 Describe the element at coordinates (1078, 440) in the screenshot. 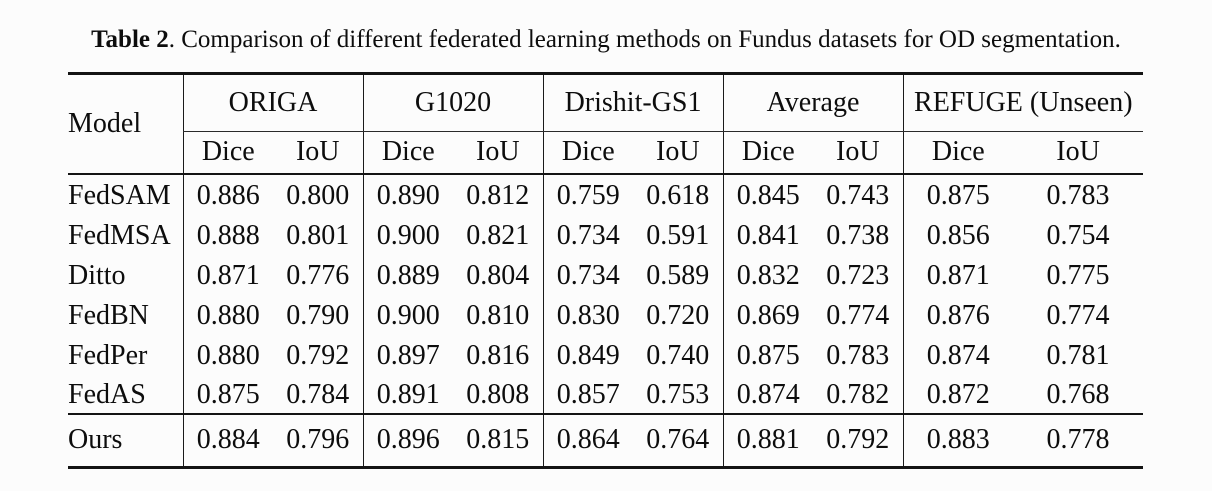

I see `metric-value-cell: 0.778` at that location.